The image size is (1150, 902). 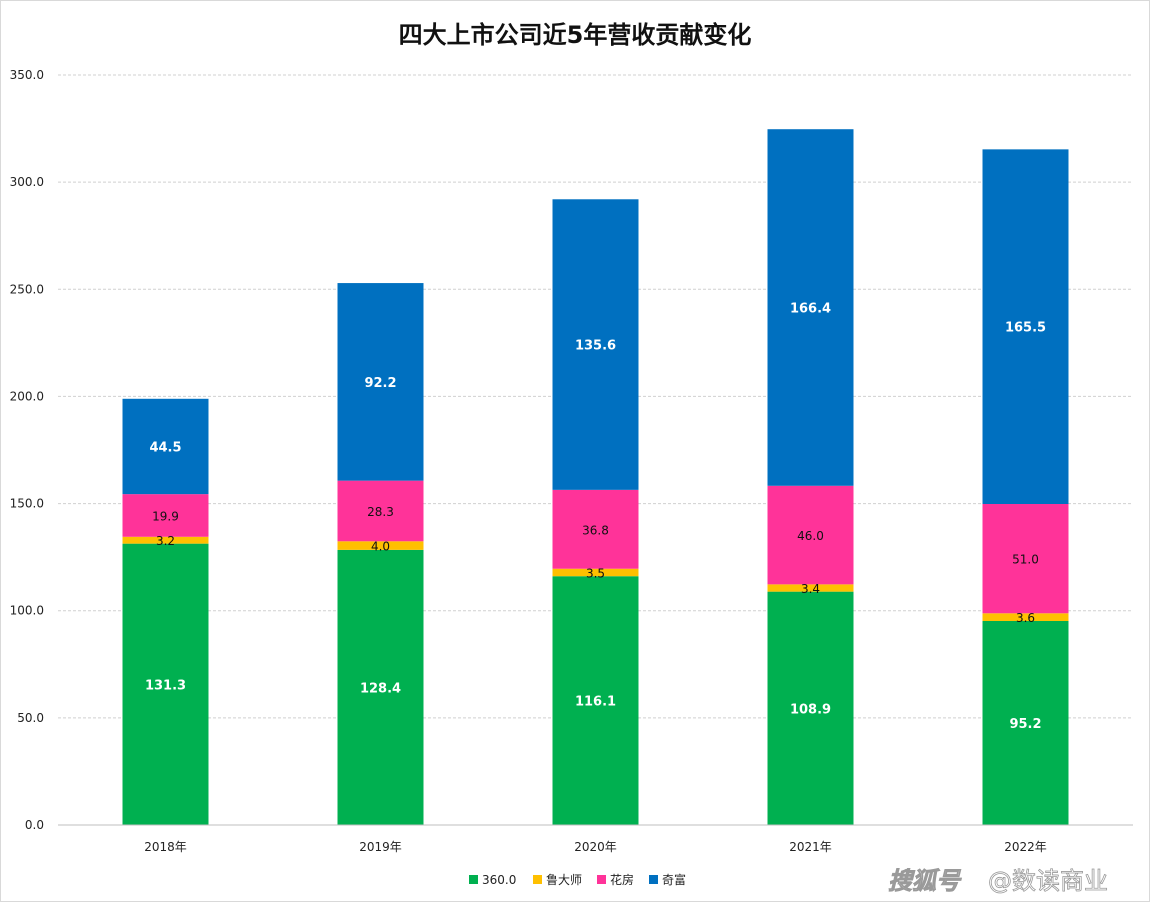 I want to click on data-label: 116.1, so click(x=595, y=702).